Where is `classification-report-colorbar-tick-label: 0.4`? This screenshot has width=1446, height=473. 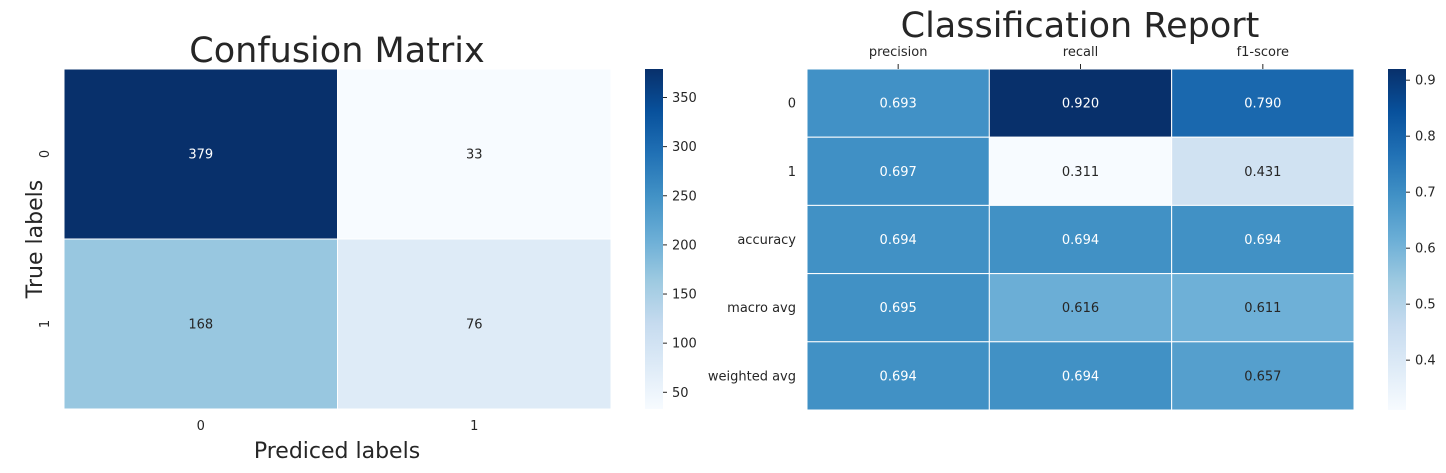 classification-report-colorbar-tick-label: 0.4 is located at coordinates (1425, 361).